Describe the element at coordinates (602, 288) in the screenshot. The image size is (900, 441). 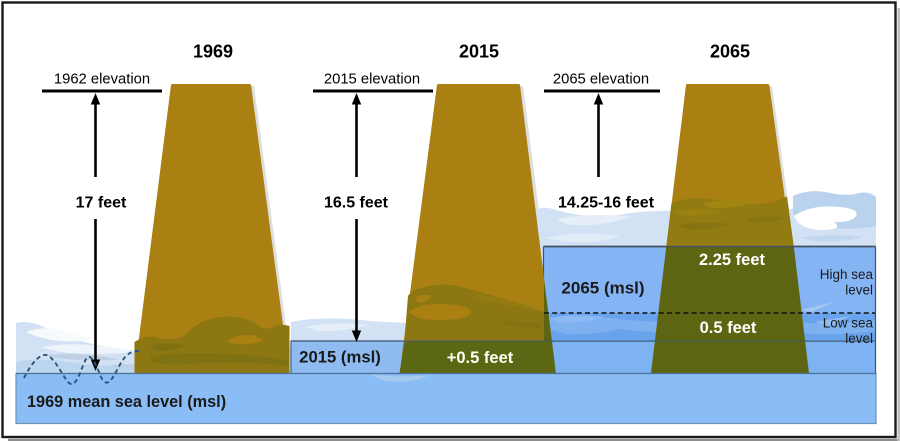
I see `svg-text: 2065 (msl)` at that location.